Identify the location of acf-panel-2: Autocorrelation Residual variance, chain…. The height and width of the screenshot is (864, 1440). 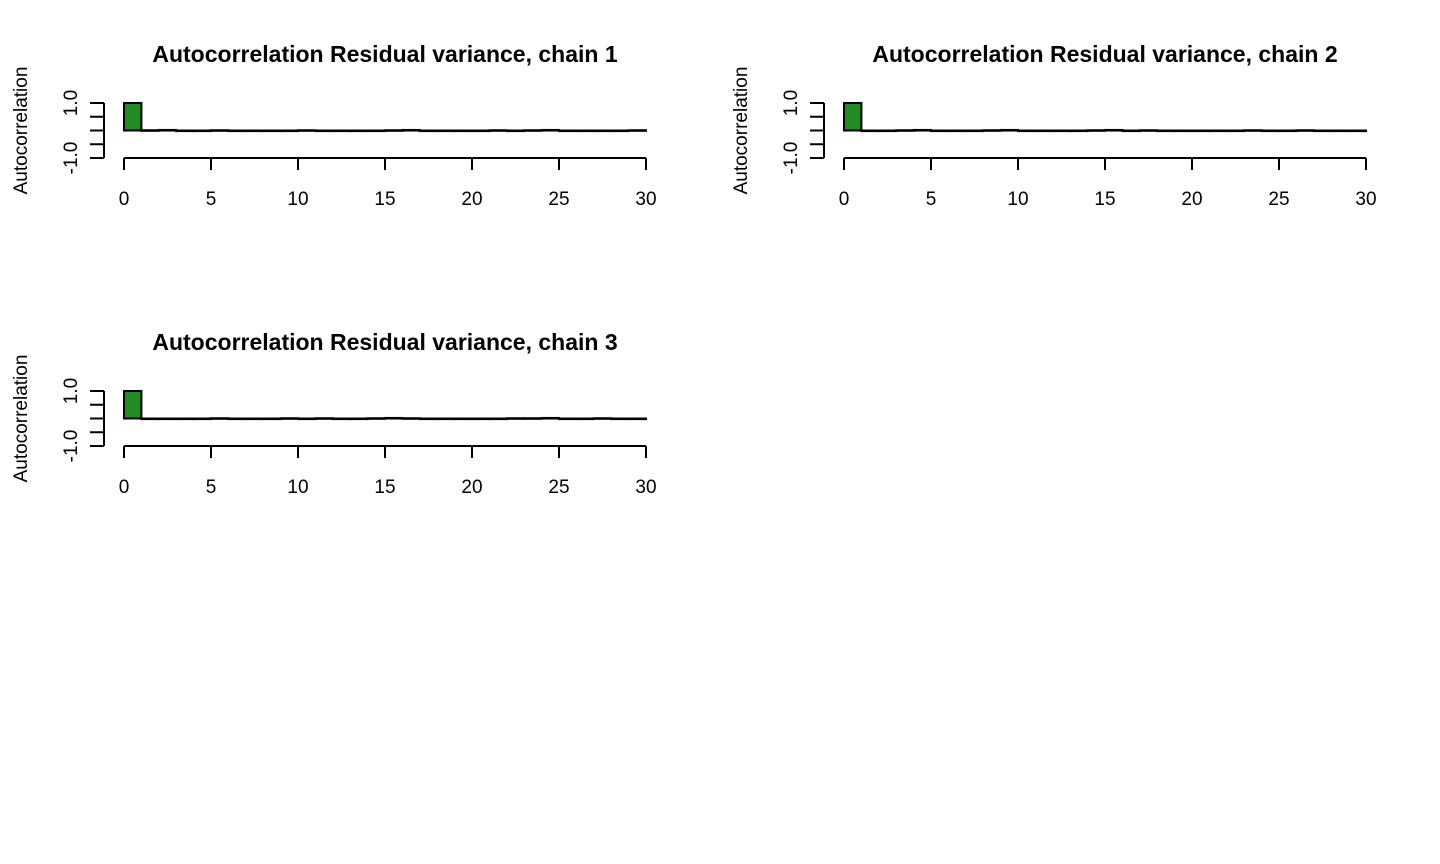
(1054, 125).